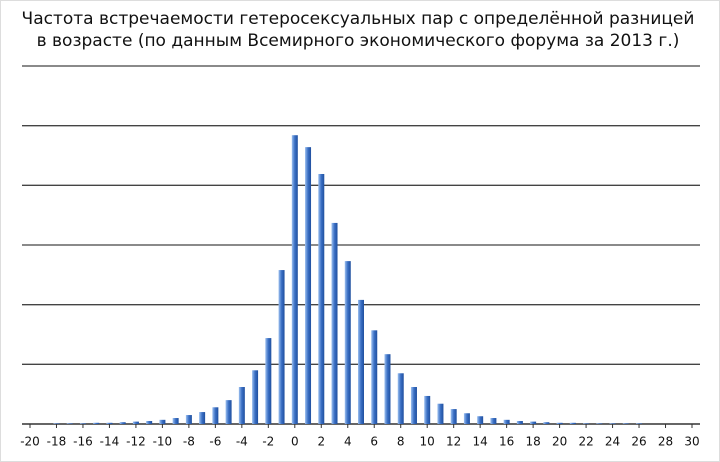 The width and height of the screenshot is (720, 462). What do you see at coordinates (242, 442) in the screenshot?
I see `x-tick-label: -4` at bounding box center [242, 442].